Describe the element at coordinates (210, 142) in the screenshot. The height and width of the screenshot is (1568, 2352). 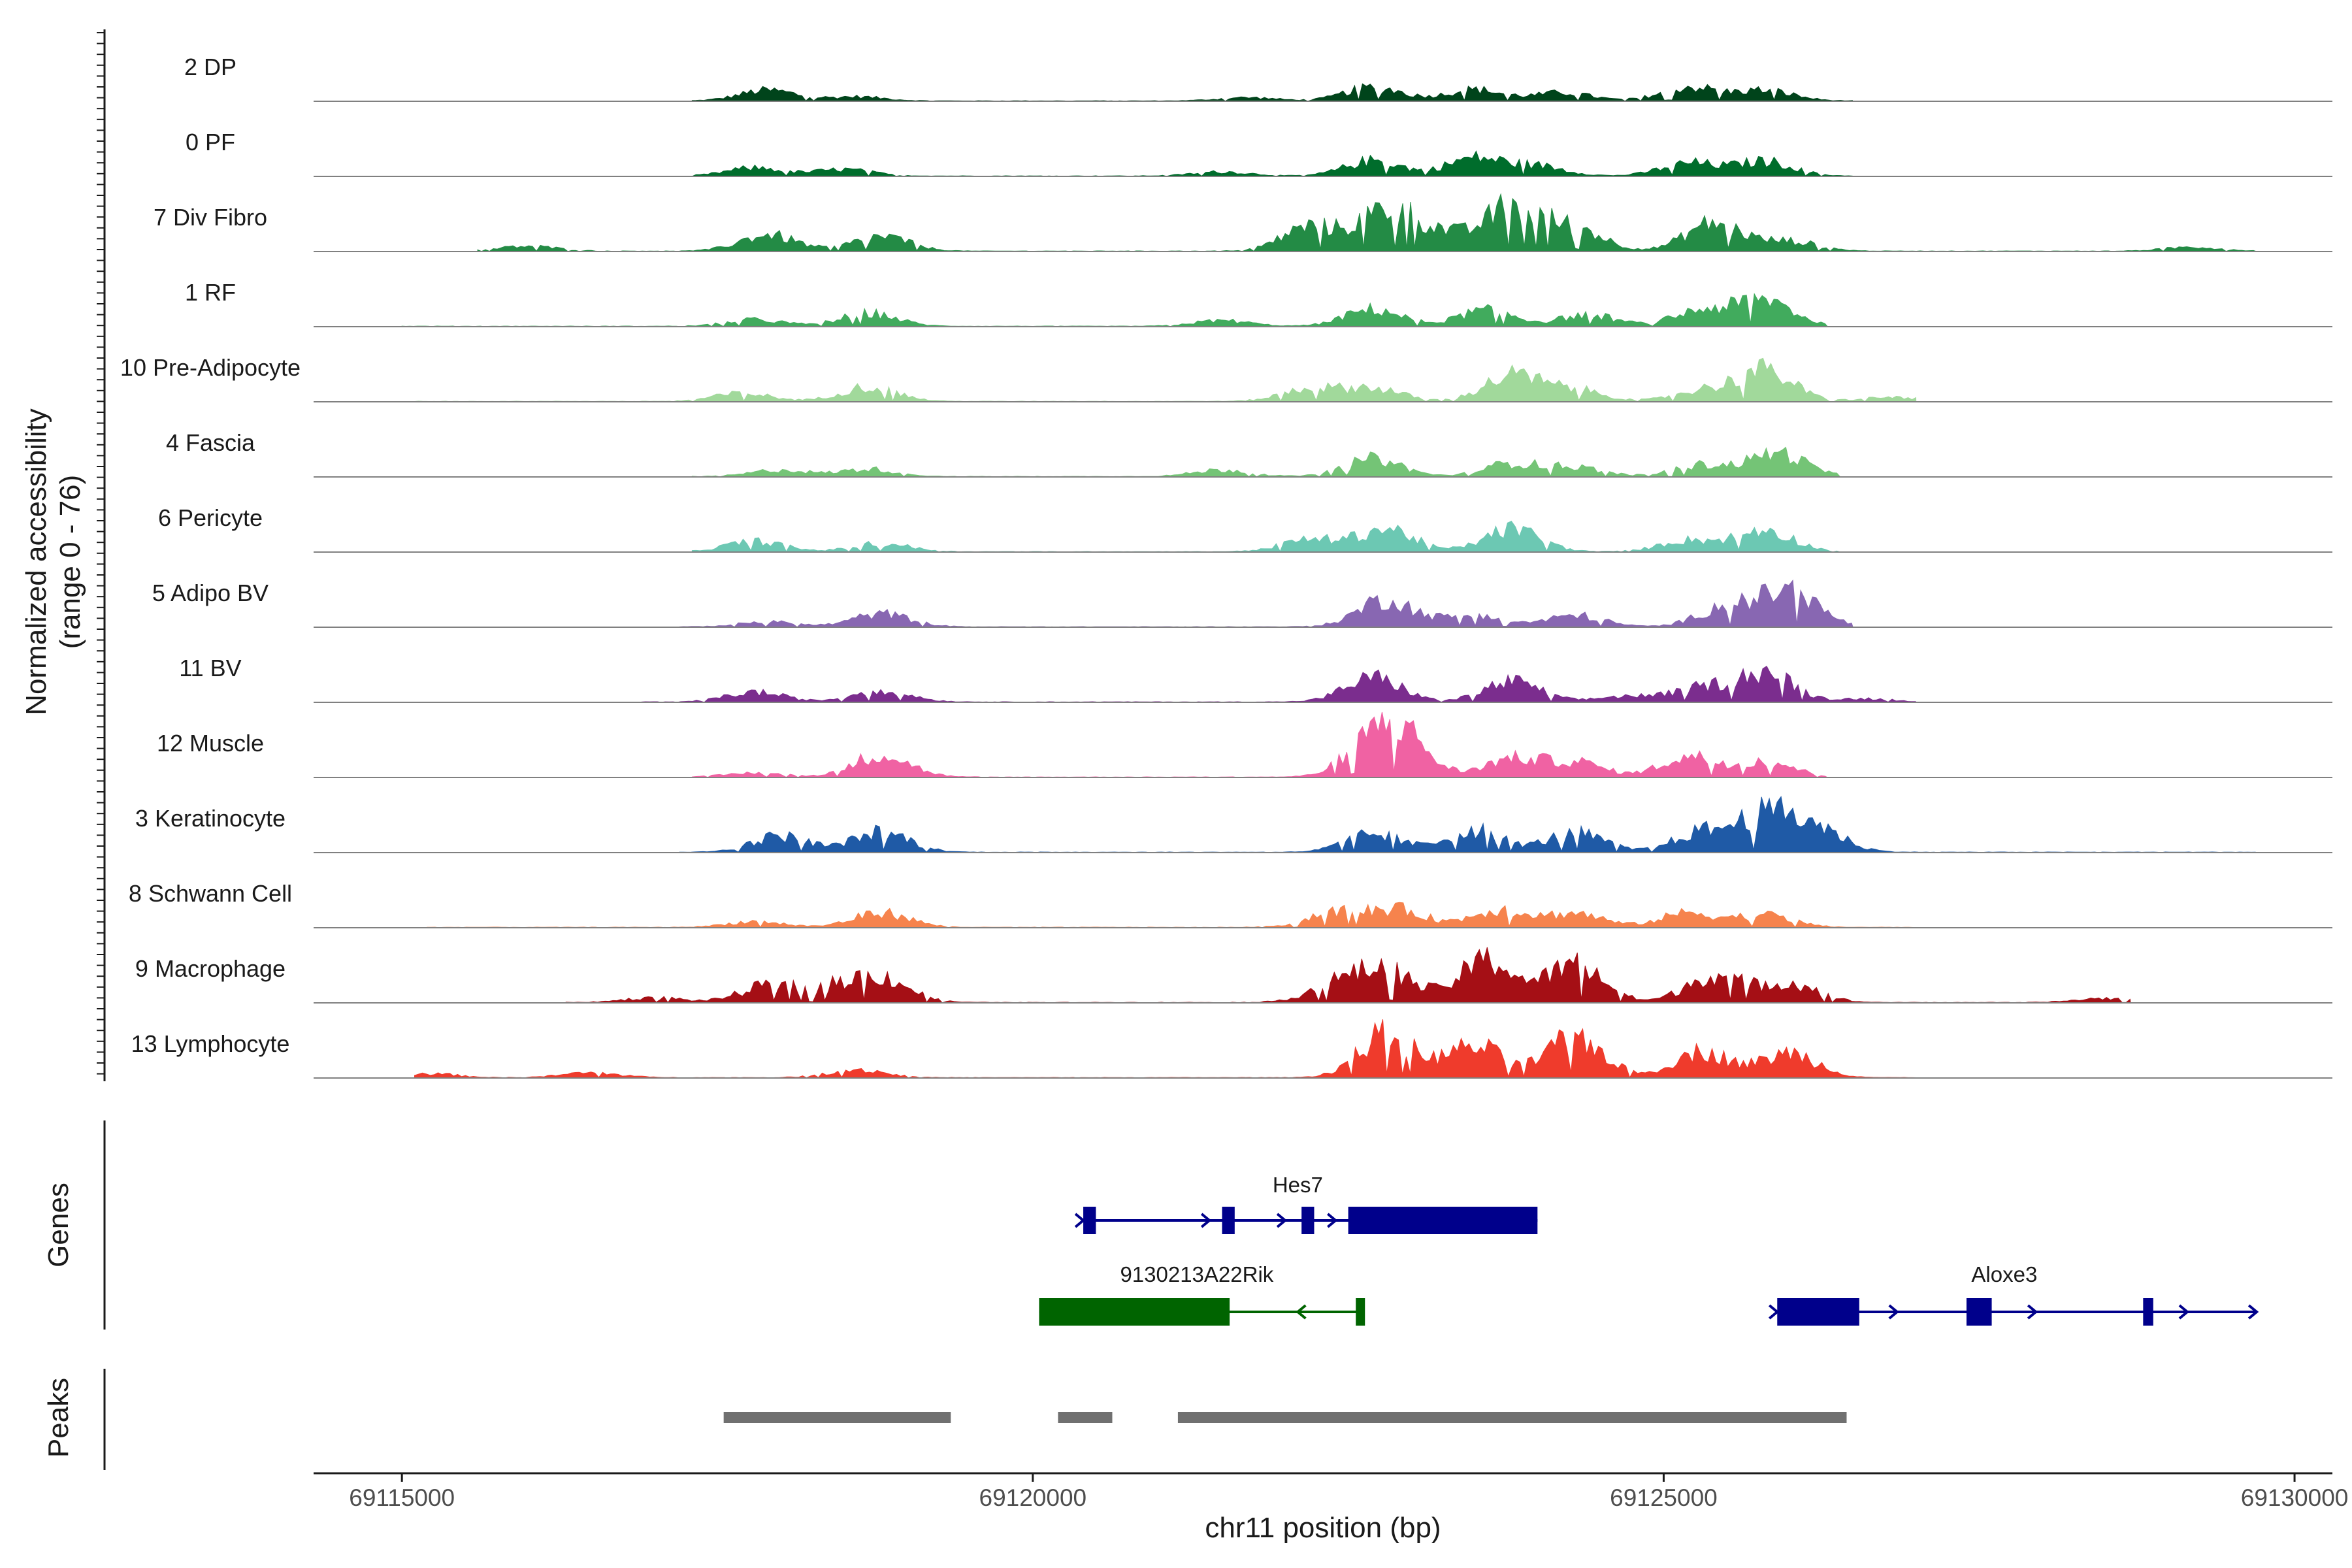
I see `track-label: 0 PF` at that location.